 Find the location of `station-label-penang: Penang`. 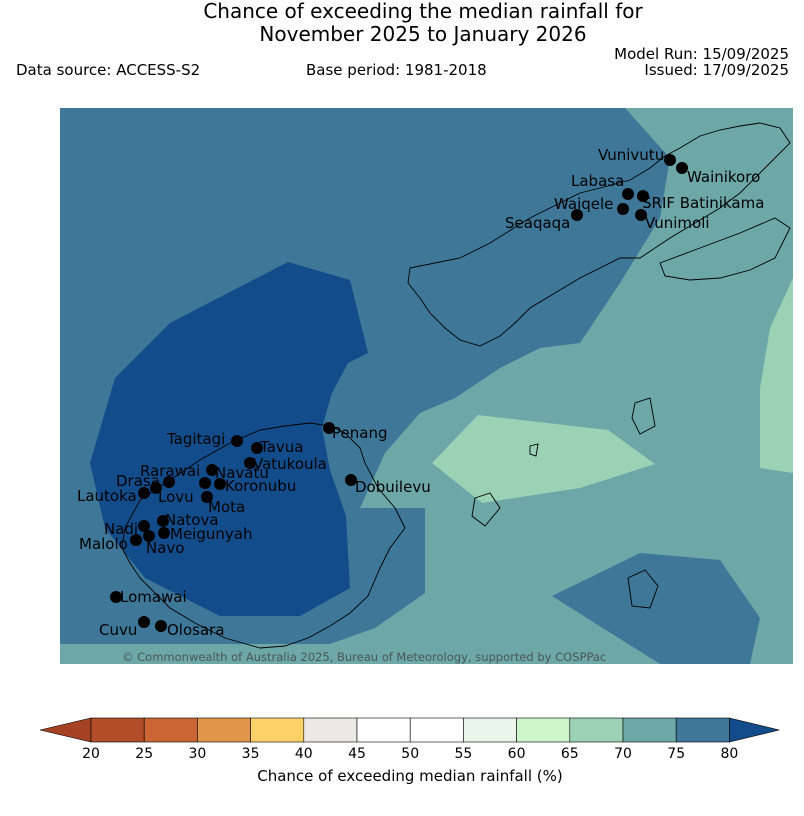

station-label-penang: Penang is located at coordinates (359, 433).